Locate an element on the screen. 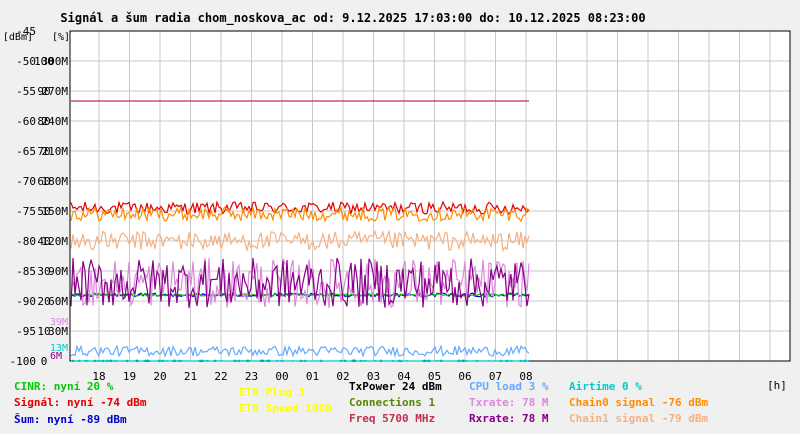 Image resolution: width=800 pixels, height=434 pixels. y-tick-rate: 60M is located at coordinates (58, 301).